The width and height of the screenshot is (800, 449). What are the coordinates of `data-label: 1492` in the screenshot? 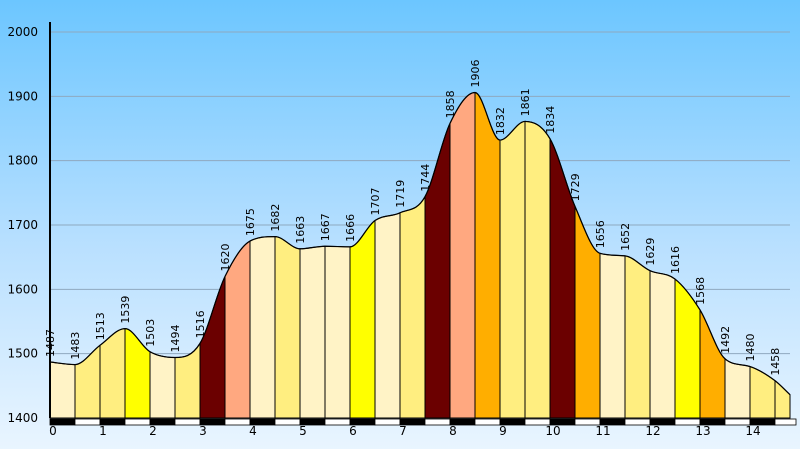 It's located at (725, 340).